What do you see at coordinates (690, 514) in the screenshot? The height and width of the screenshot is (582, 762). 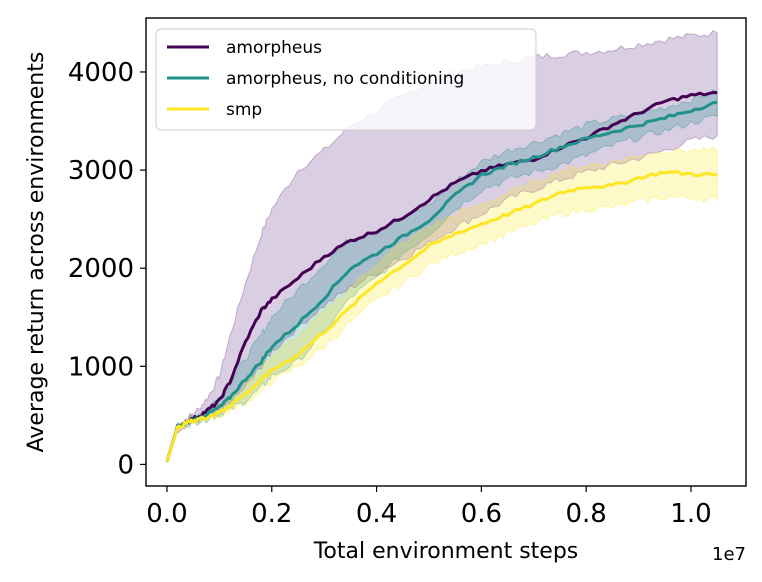 I see `x-tick-label: 1.0` at bounding box center [690, 514].